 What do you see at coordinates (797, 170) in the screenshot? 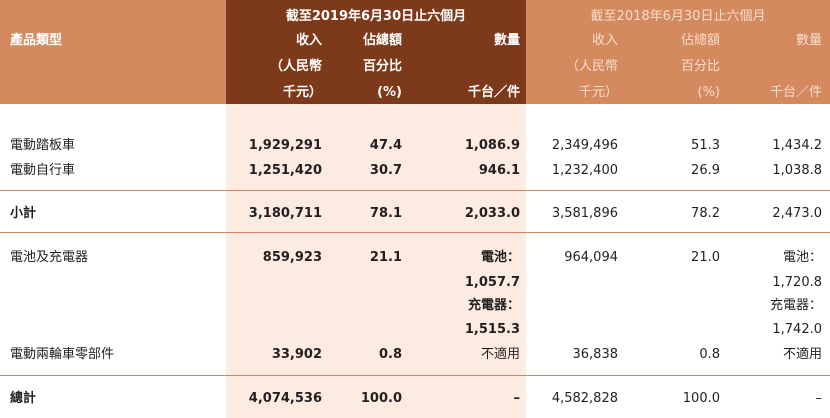
I see `cell-qty-2018: 1,038.8` at bounding box center [797, 170].